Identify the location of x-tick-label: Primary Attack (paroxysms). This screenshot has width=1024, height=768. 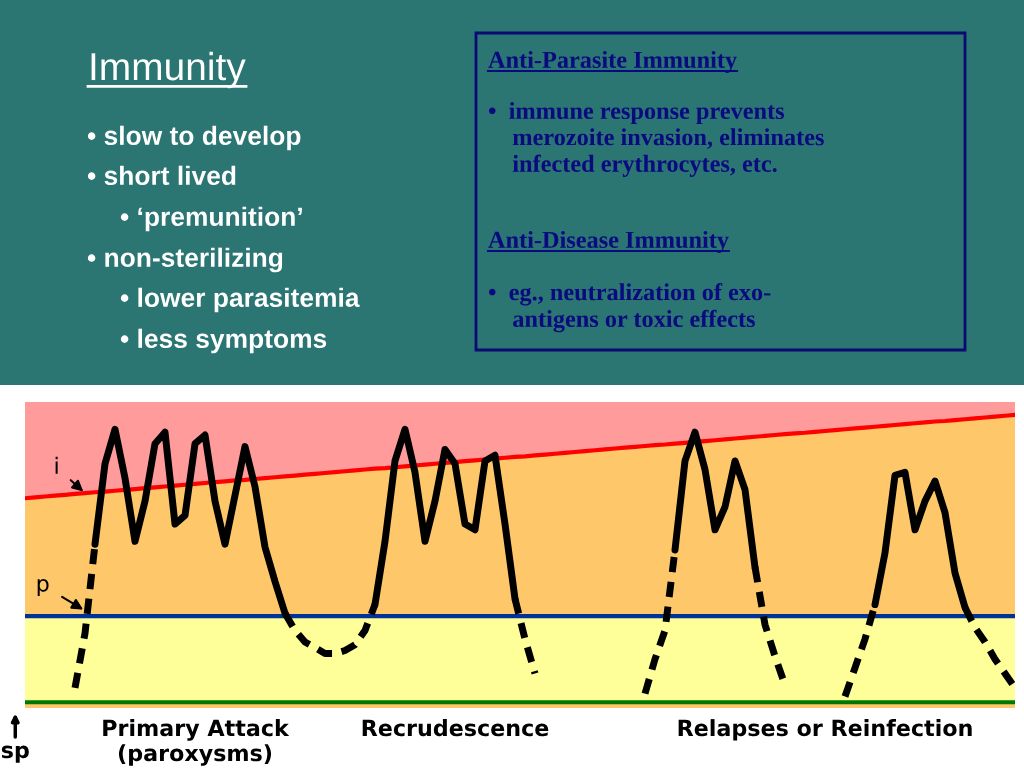
(196, 742).